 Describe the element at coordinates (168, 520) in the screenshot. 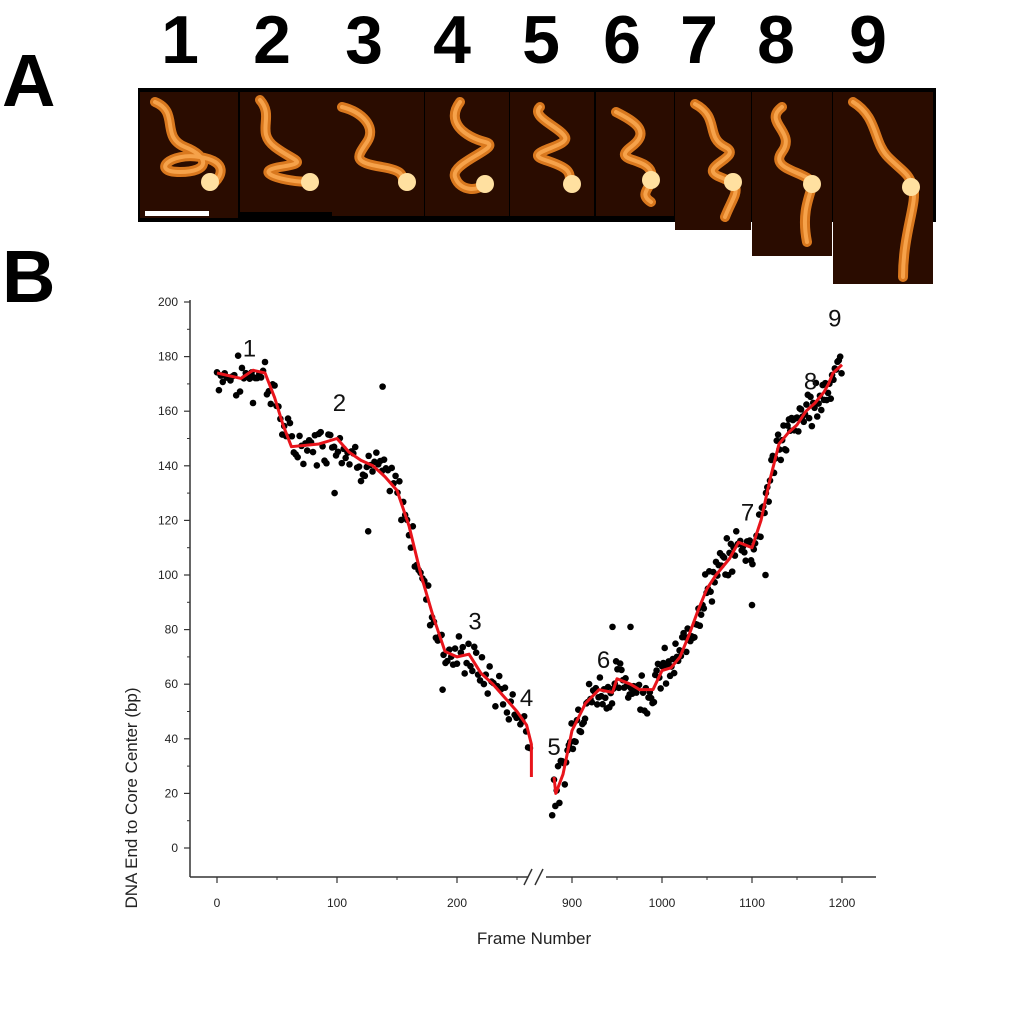

I see `y-tick-label: 120` at that location.